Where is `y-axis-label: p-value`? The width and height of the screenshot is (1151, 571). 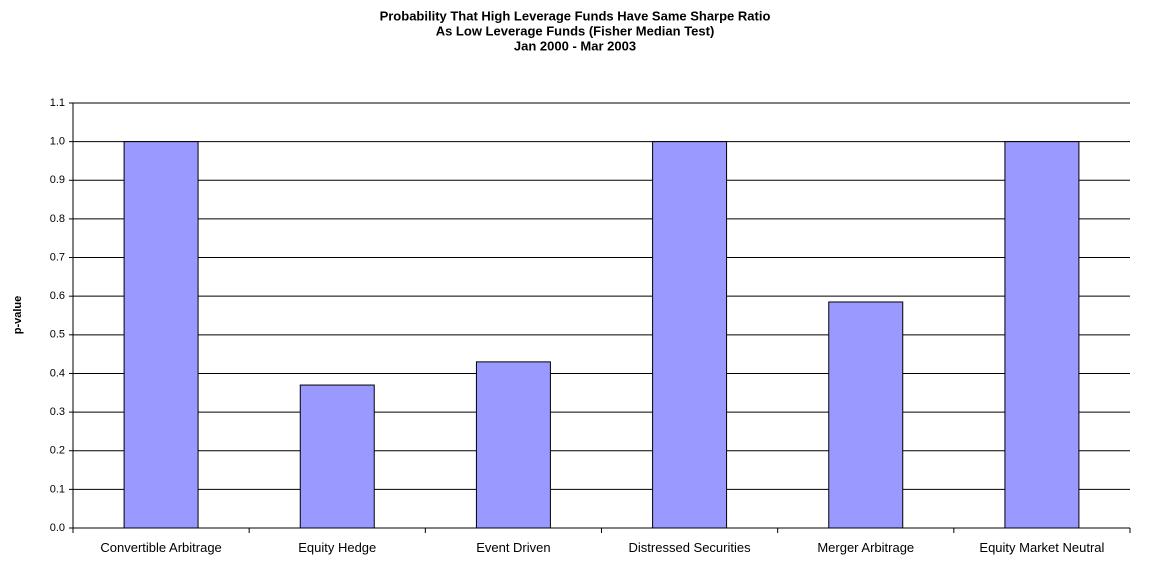 y-axis-label: p-value is located at coordinates (18, 315).